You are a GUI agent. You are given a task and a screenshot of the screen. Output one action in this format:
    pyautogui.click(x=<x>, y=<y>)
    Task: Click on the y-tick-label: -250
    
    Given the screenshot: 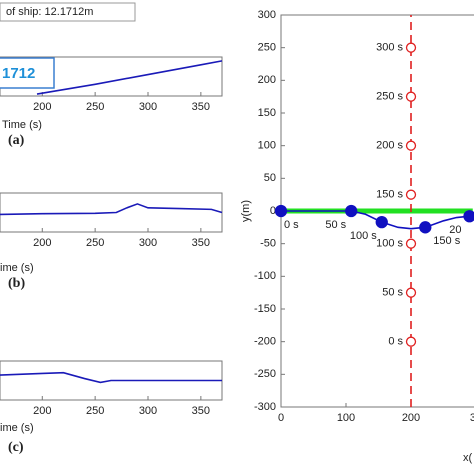 What is the action you would take?
    pyautogui.click(x=265, y=374)
    